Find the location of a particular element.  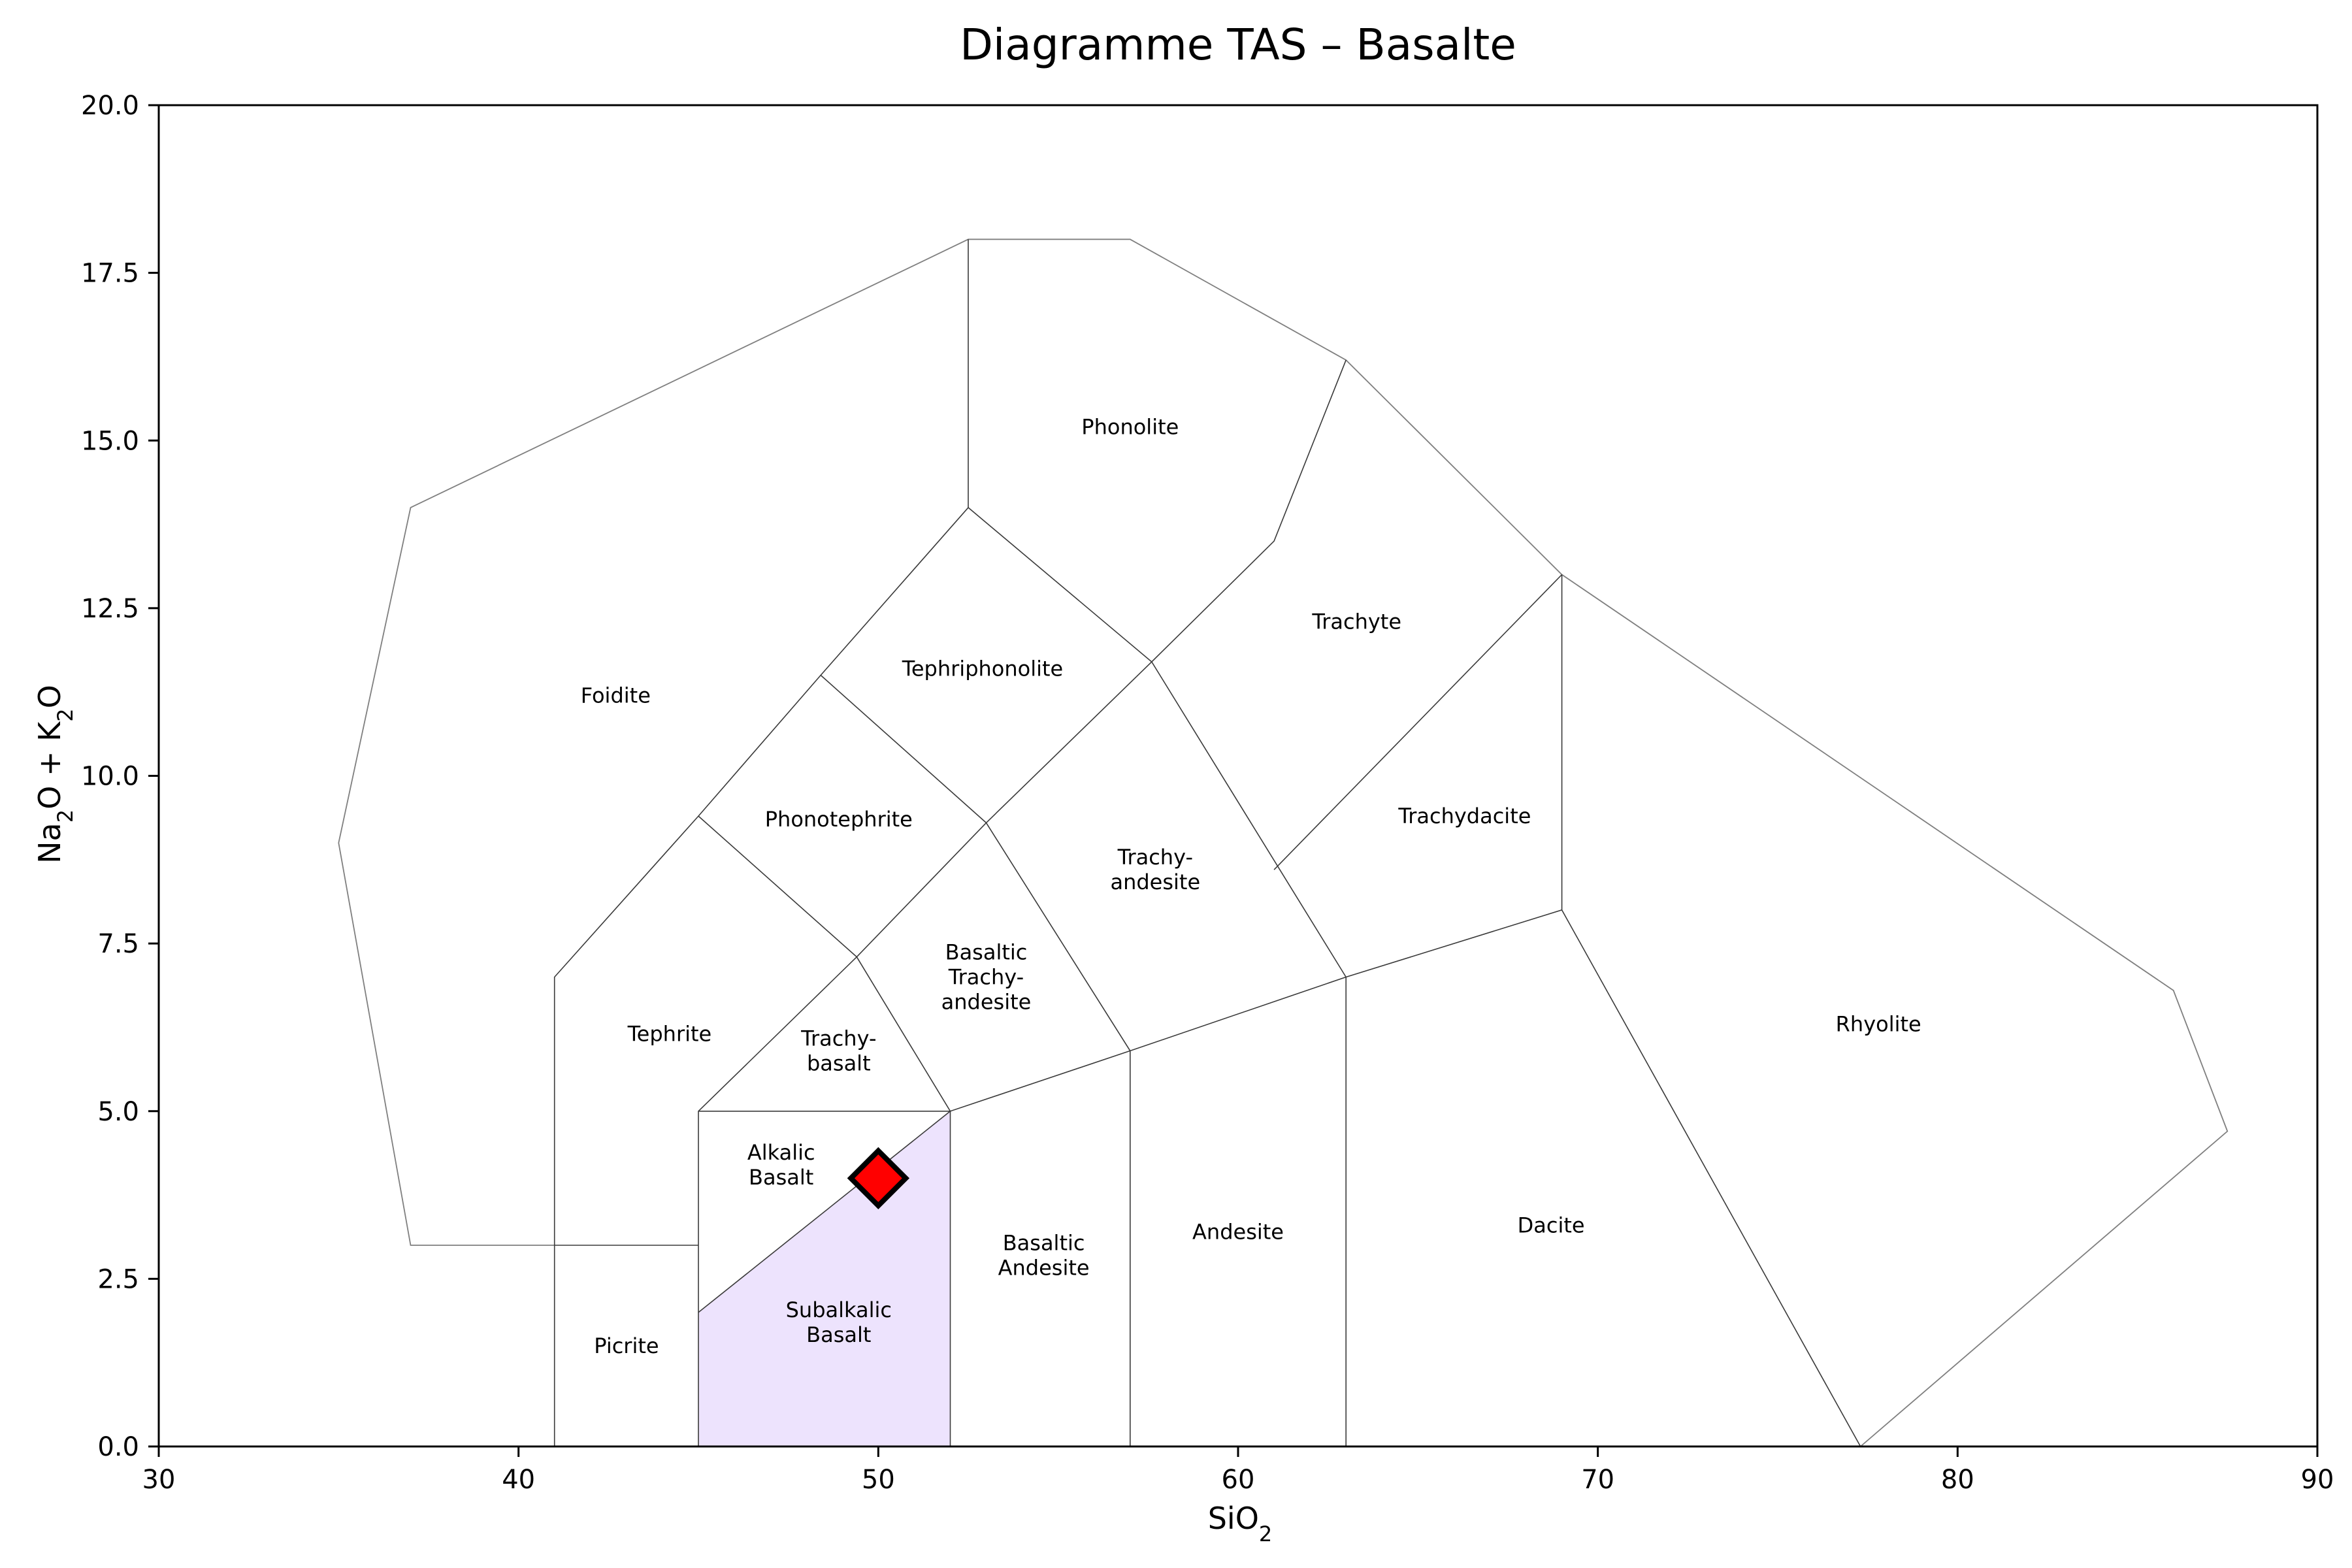

x-tick-label: 30 is located at coordinates (159, 1480).